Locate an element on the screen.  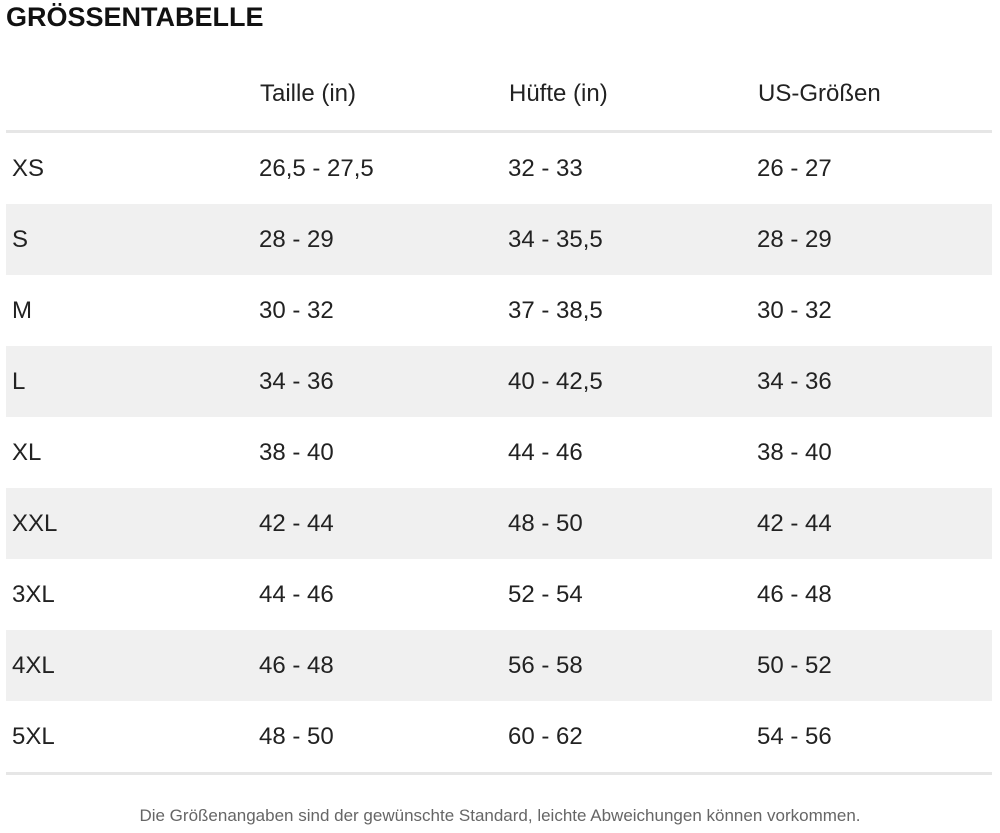
table-cell: 40 - 42,5 is located at coordinates (555, 381).